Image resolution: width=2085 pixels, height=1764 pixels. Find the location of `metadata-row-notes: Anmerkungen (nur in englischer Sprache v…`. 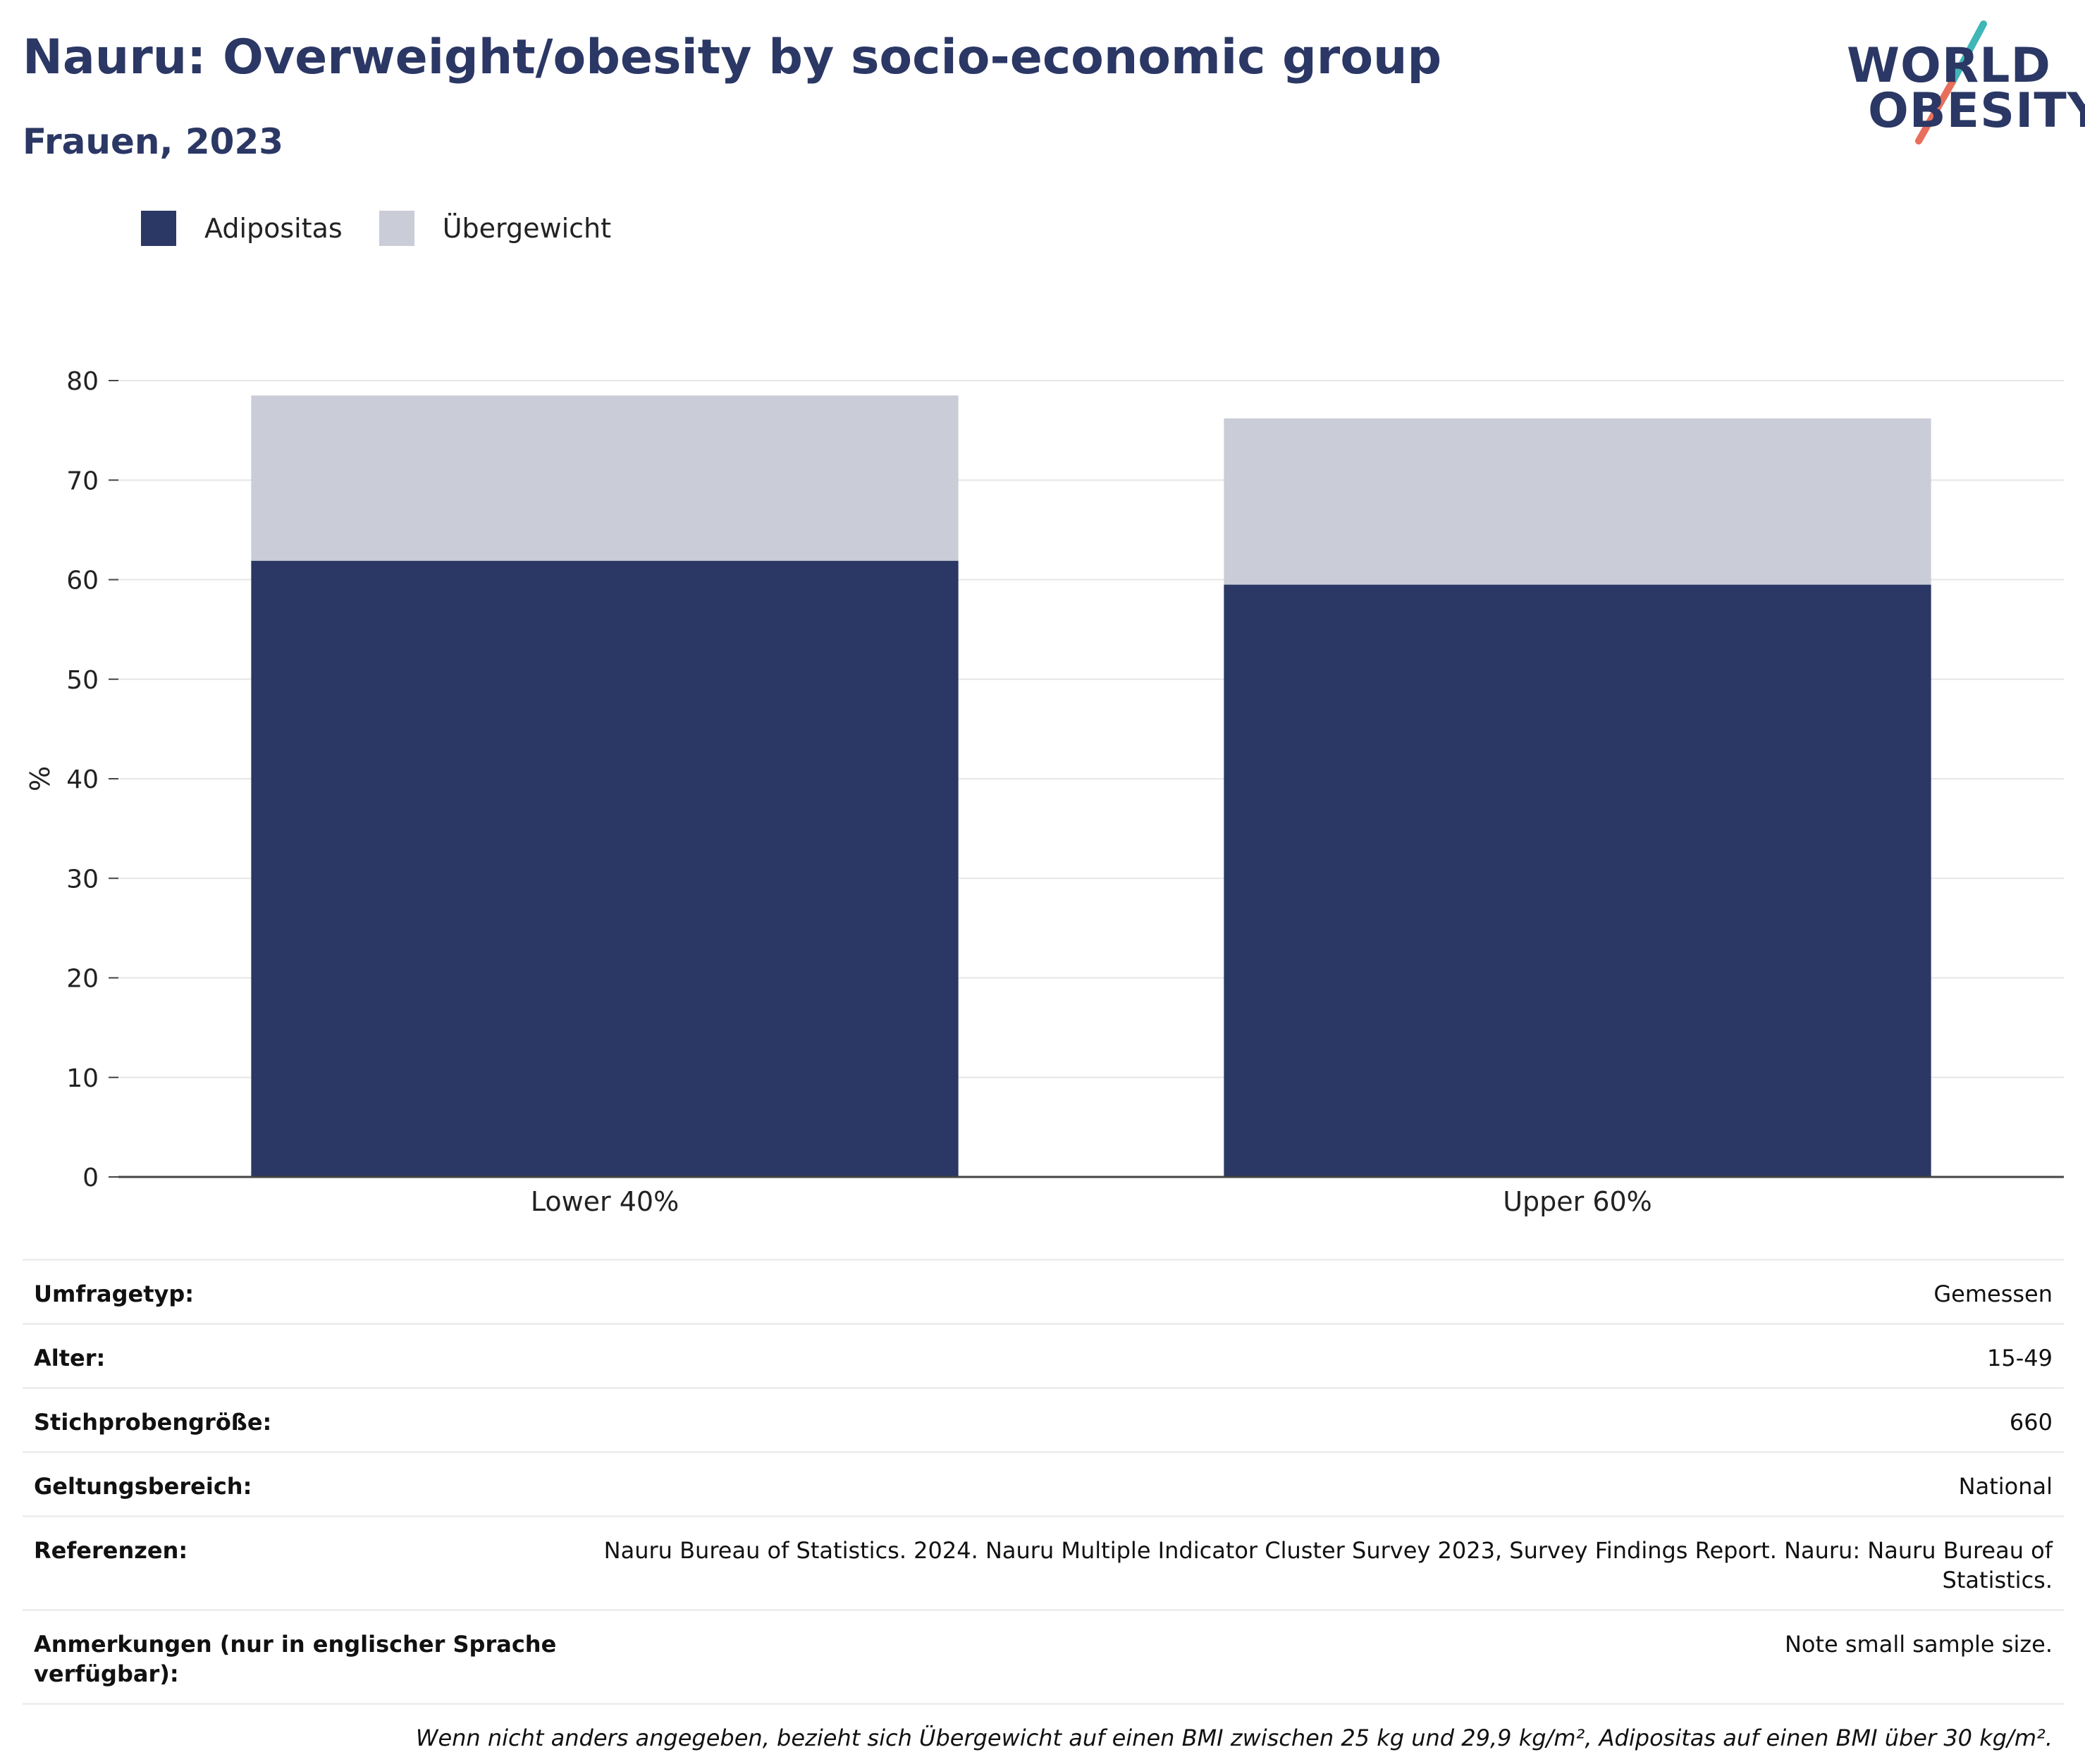

metadata-row-notes: Anmerkungen (nur in englischer Sprache v… is located at coordinates (1043, 1656).